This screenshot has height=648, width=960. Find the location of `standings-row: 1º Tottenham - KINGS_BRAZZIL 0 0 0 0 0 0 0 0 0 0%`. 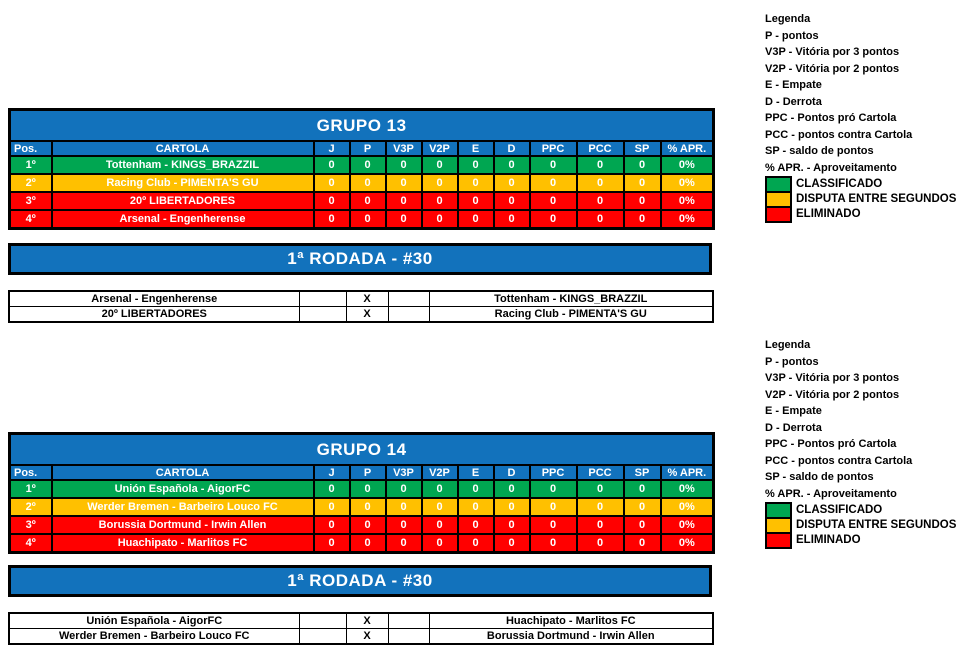

standings-row: 1º Tottenham - KINGS_BRAZZIL 0 0 0 0 0 0 0 0 0 0% is located at coordinates (361, 165).